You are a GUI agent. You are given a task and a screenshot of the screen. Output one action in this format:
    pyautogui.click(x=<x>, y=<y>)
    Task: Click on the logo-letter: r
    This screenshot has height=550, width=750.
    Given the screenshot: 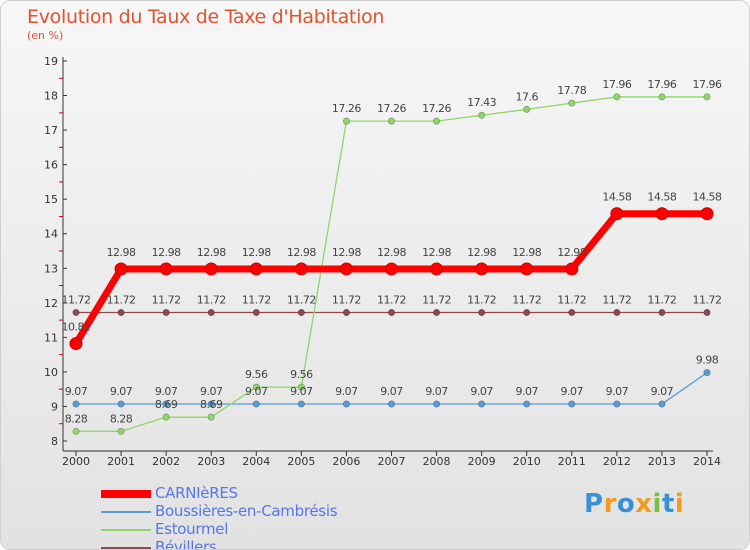 What is the action you would take?
    pyautogui.click(x=610, y=504)
    